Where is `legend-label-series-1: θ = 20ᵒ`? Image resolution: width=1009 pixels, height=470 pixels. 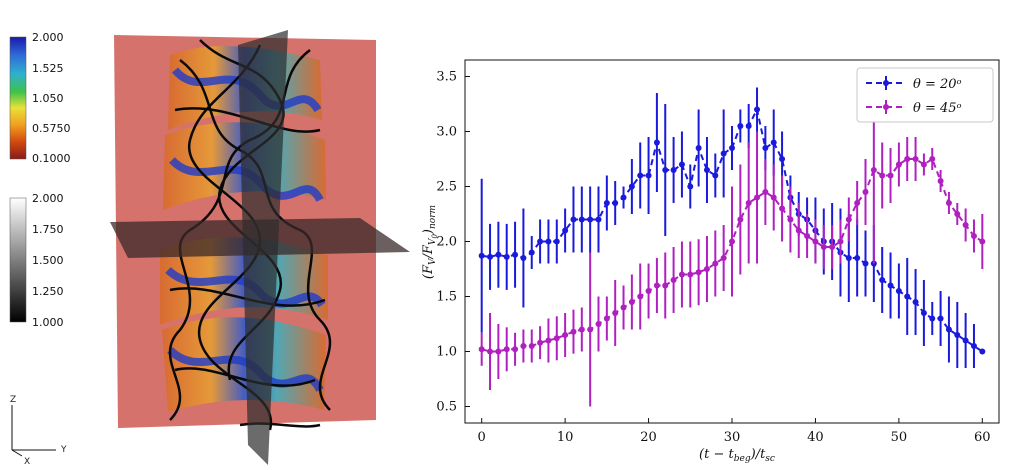 legend-label-series-1: θ = 20ᵒ is located at coordinates (937, 84).